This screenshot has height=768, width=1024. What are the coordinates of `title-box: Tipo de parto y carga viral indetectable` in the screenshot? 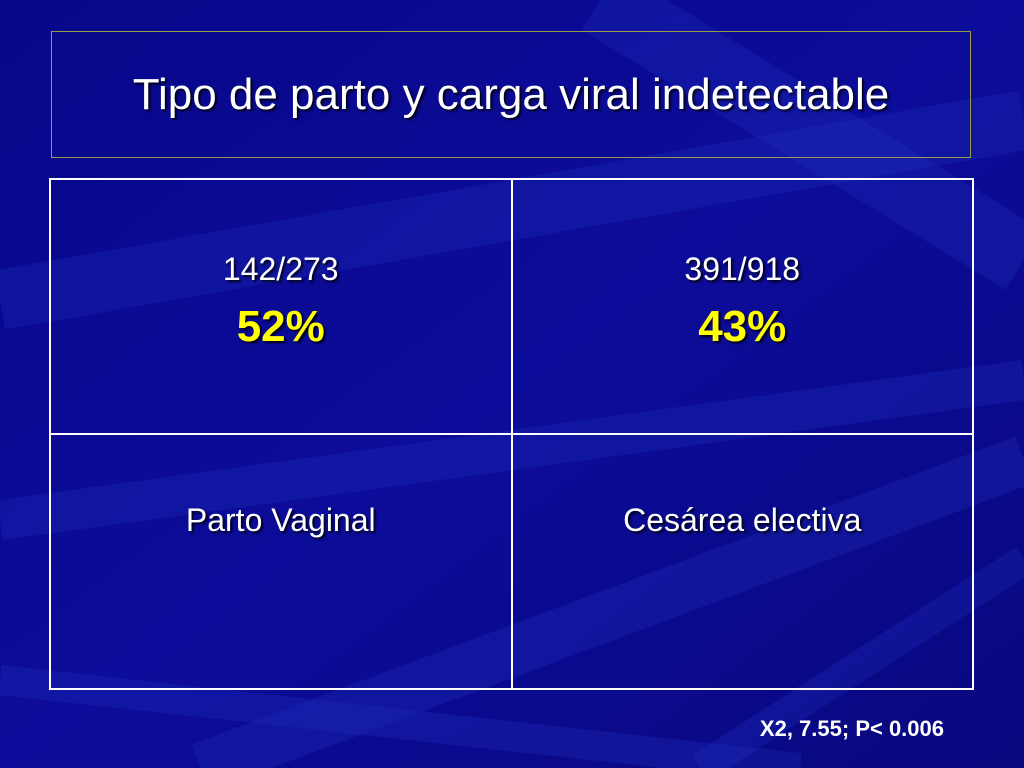 It's located at (511, 94).